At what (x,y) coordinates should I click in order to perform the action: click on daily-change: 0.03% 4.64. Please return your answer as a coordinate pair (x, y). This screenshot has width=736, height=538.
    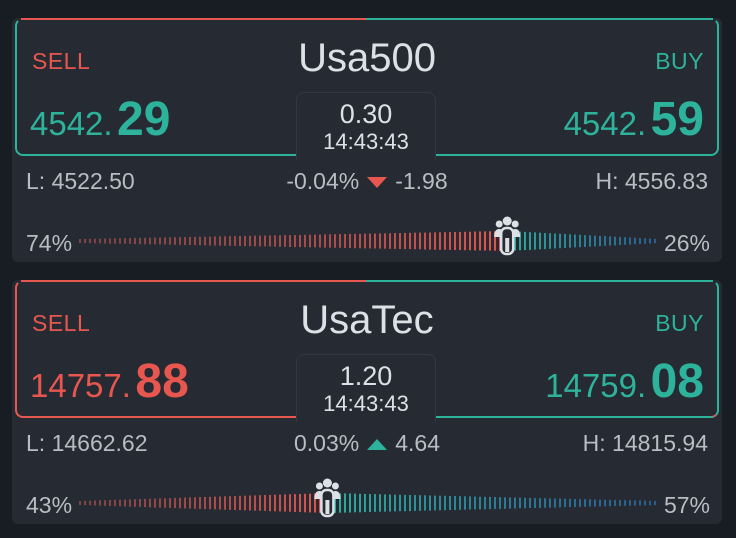
    Looking at the image, I should click on (367, 443).